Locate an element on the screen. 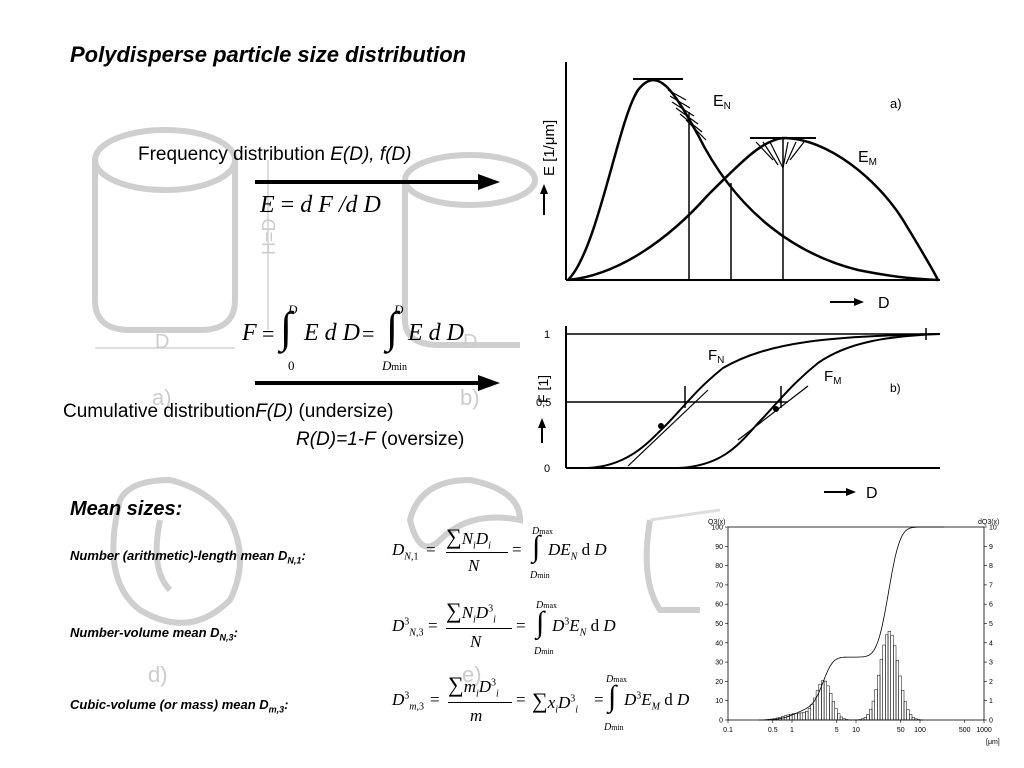  cumulative-eq-rhs: E d D is located at coordinates (436, 333).